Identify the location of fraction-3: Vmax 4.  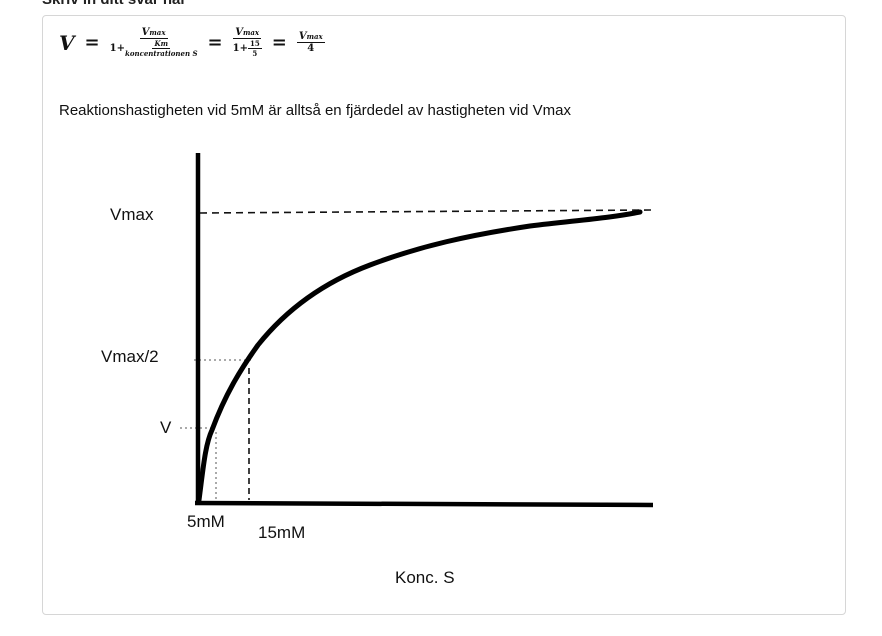
(310, 42).